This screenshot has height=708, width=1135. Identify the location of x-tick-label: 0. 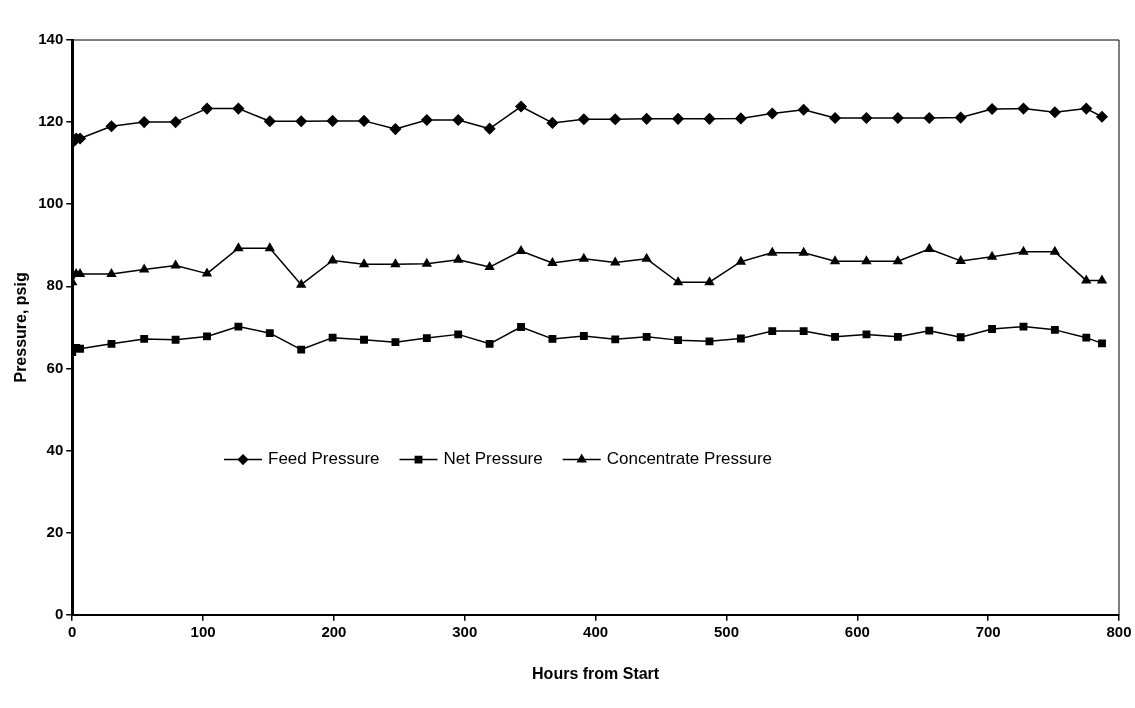
(72, 631).